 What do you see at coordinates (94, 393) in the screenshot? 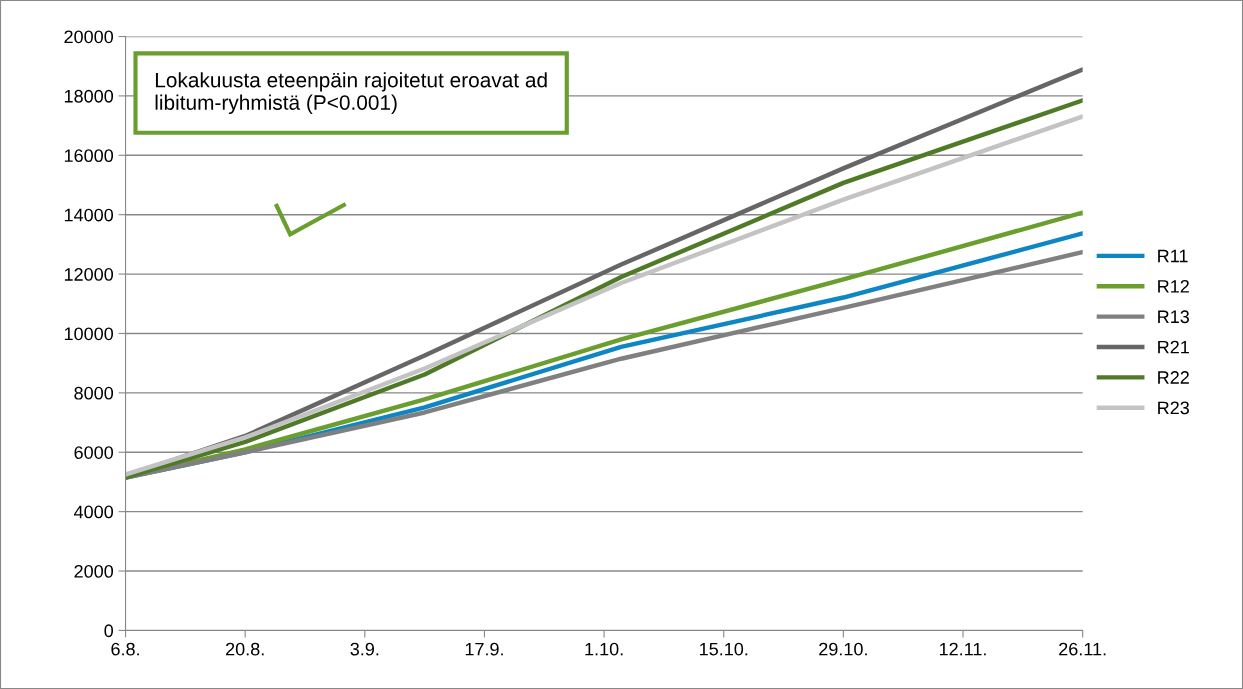
I see `y-tick-label: 8000` at bounding box center [94, 393].